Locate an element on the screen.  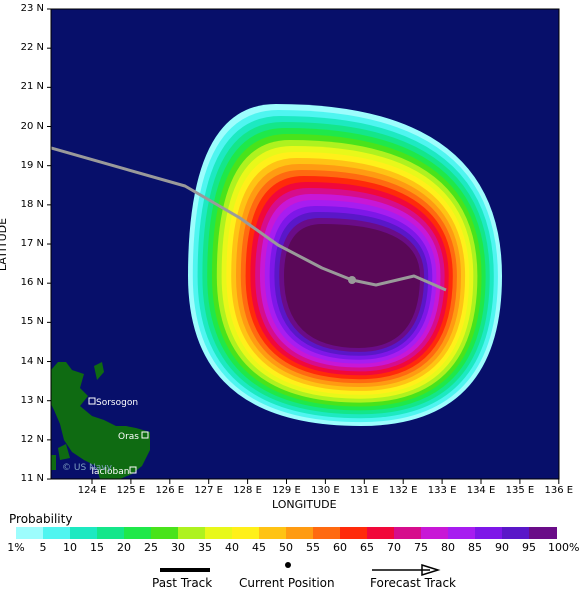
legend-title: Probability is located at coordinates (41, 519).